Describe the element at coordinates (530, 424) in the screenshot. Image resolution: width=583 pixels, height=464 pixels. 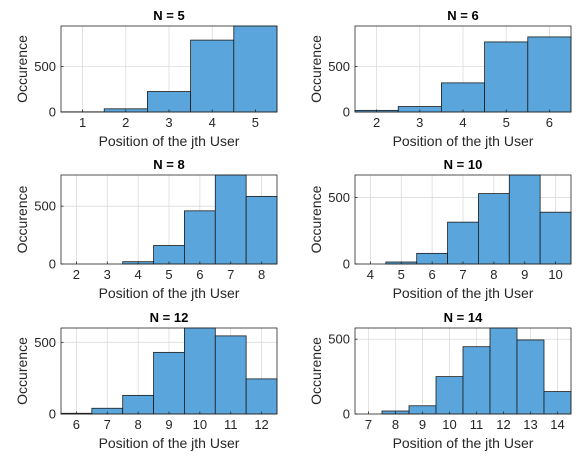
I see `x-tick-label: 13` at that location.